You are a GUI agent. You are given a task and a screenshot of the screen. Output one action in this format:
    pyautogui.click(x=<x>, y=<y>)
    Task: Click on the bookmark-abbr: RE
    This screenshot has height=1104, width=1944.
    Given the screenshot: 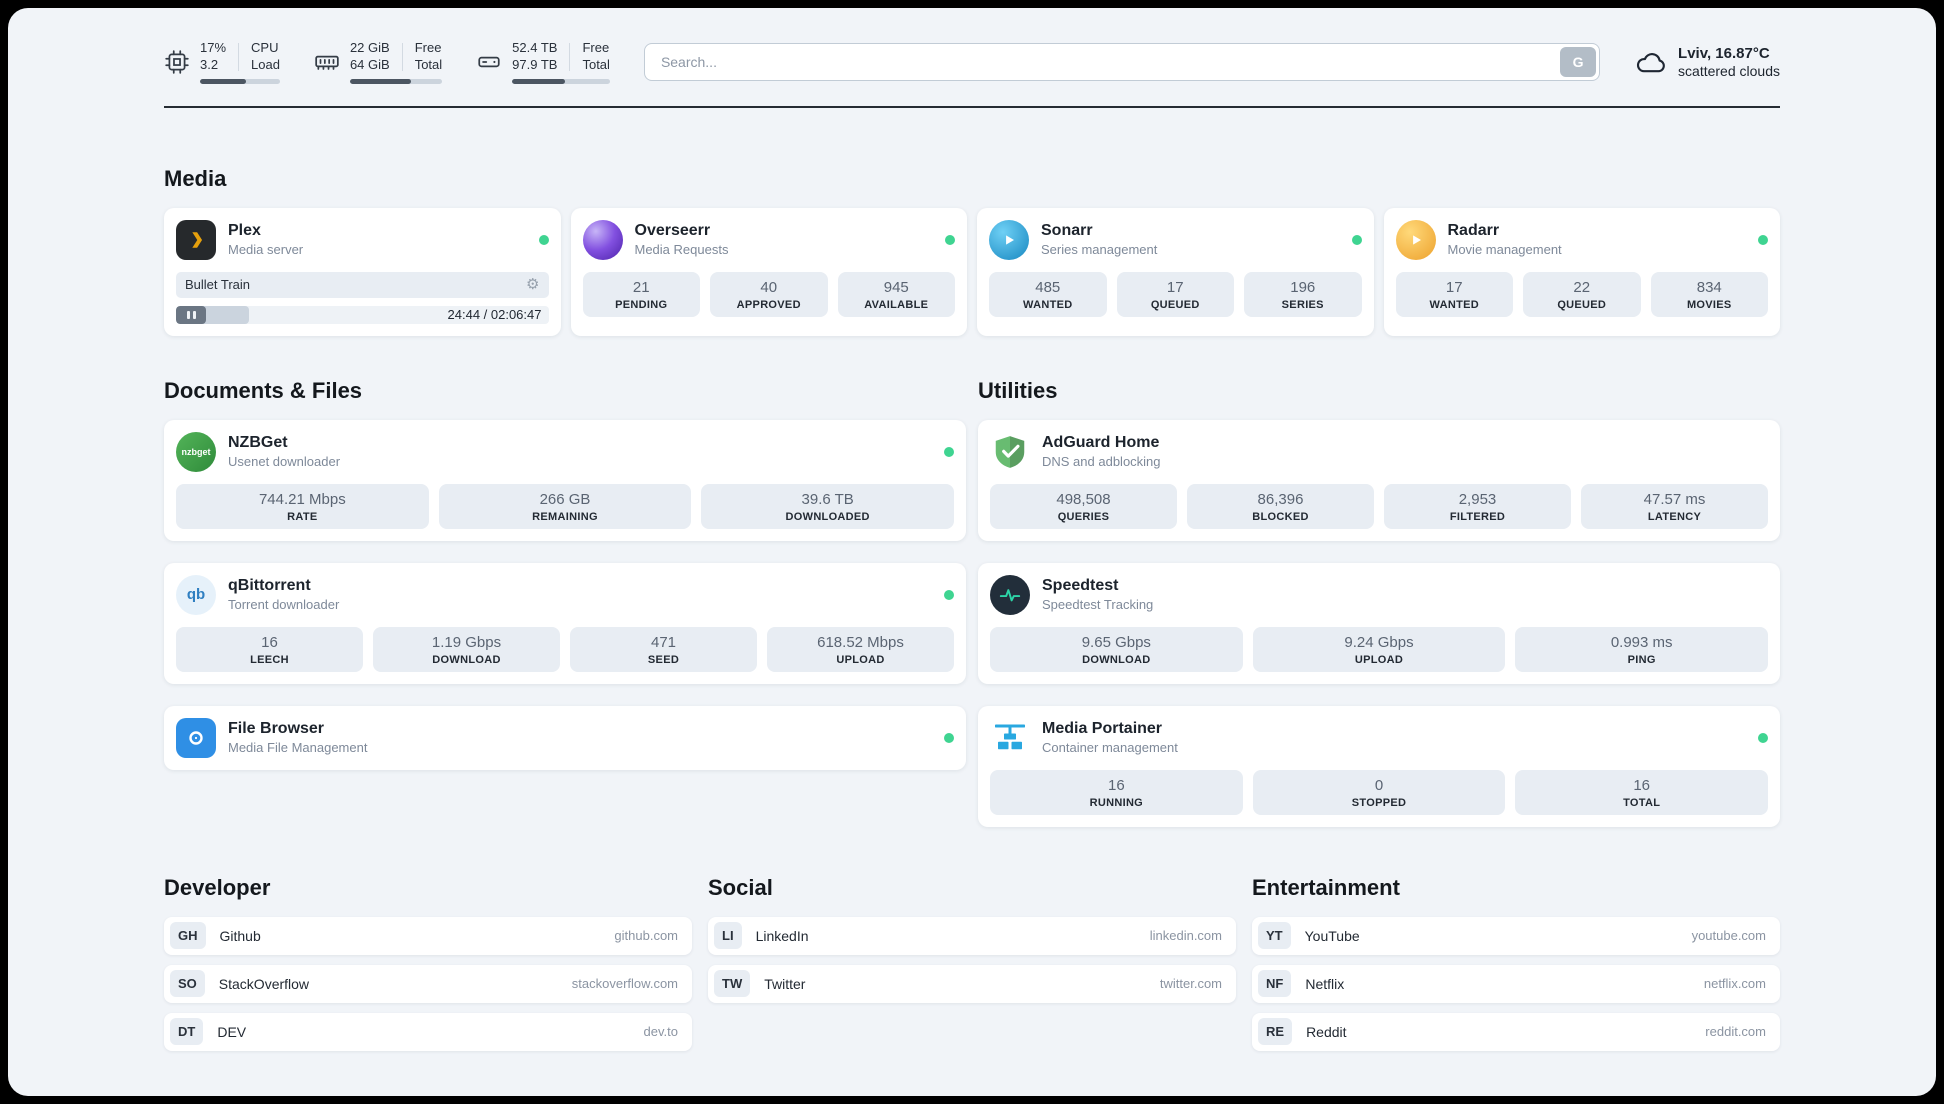 What is the action you would take?
    pyautogui.click(x=1275, y=1032)
    